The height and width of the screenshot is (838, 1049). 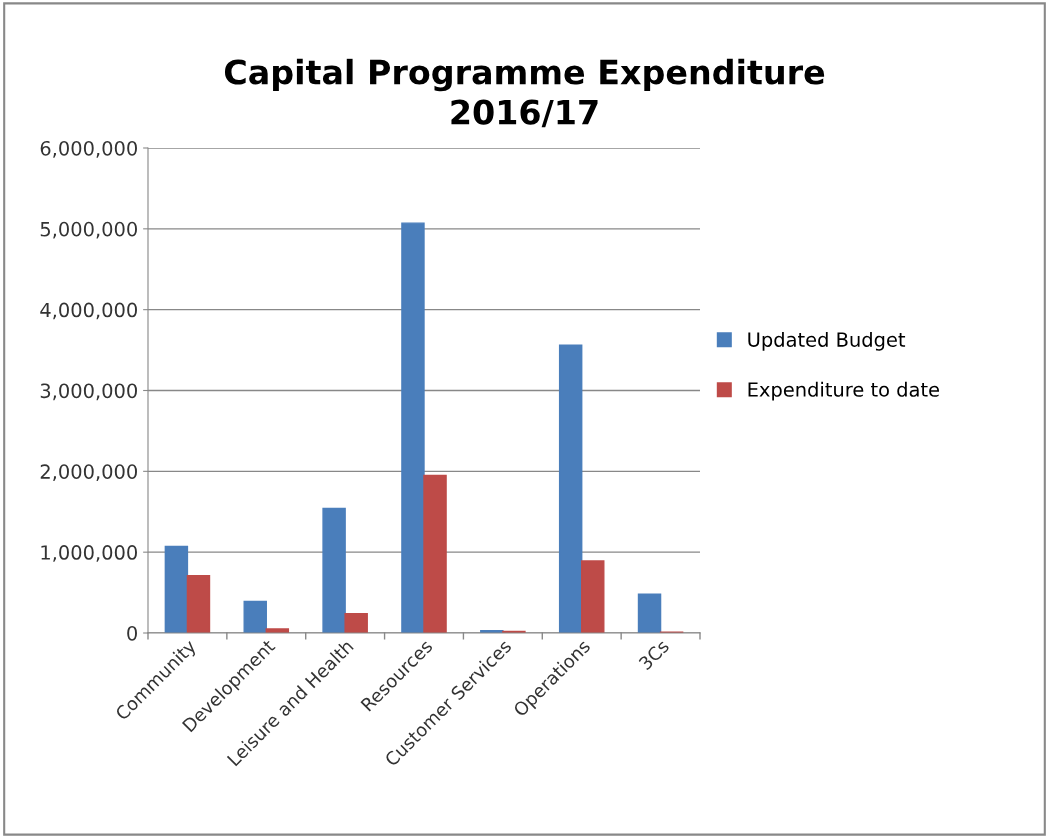 What do you see at coordinates (88, 311) in the screenshot?
I see `y-tick-label: 4,000,000` at bounding box center [88, 311].